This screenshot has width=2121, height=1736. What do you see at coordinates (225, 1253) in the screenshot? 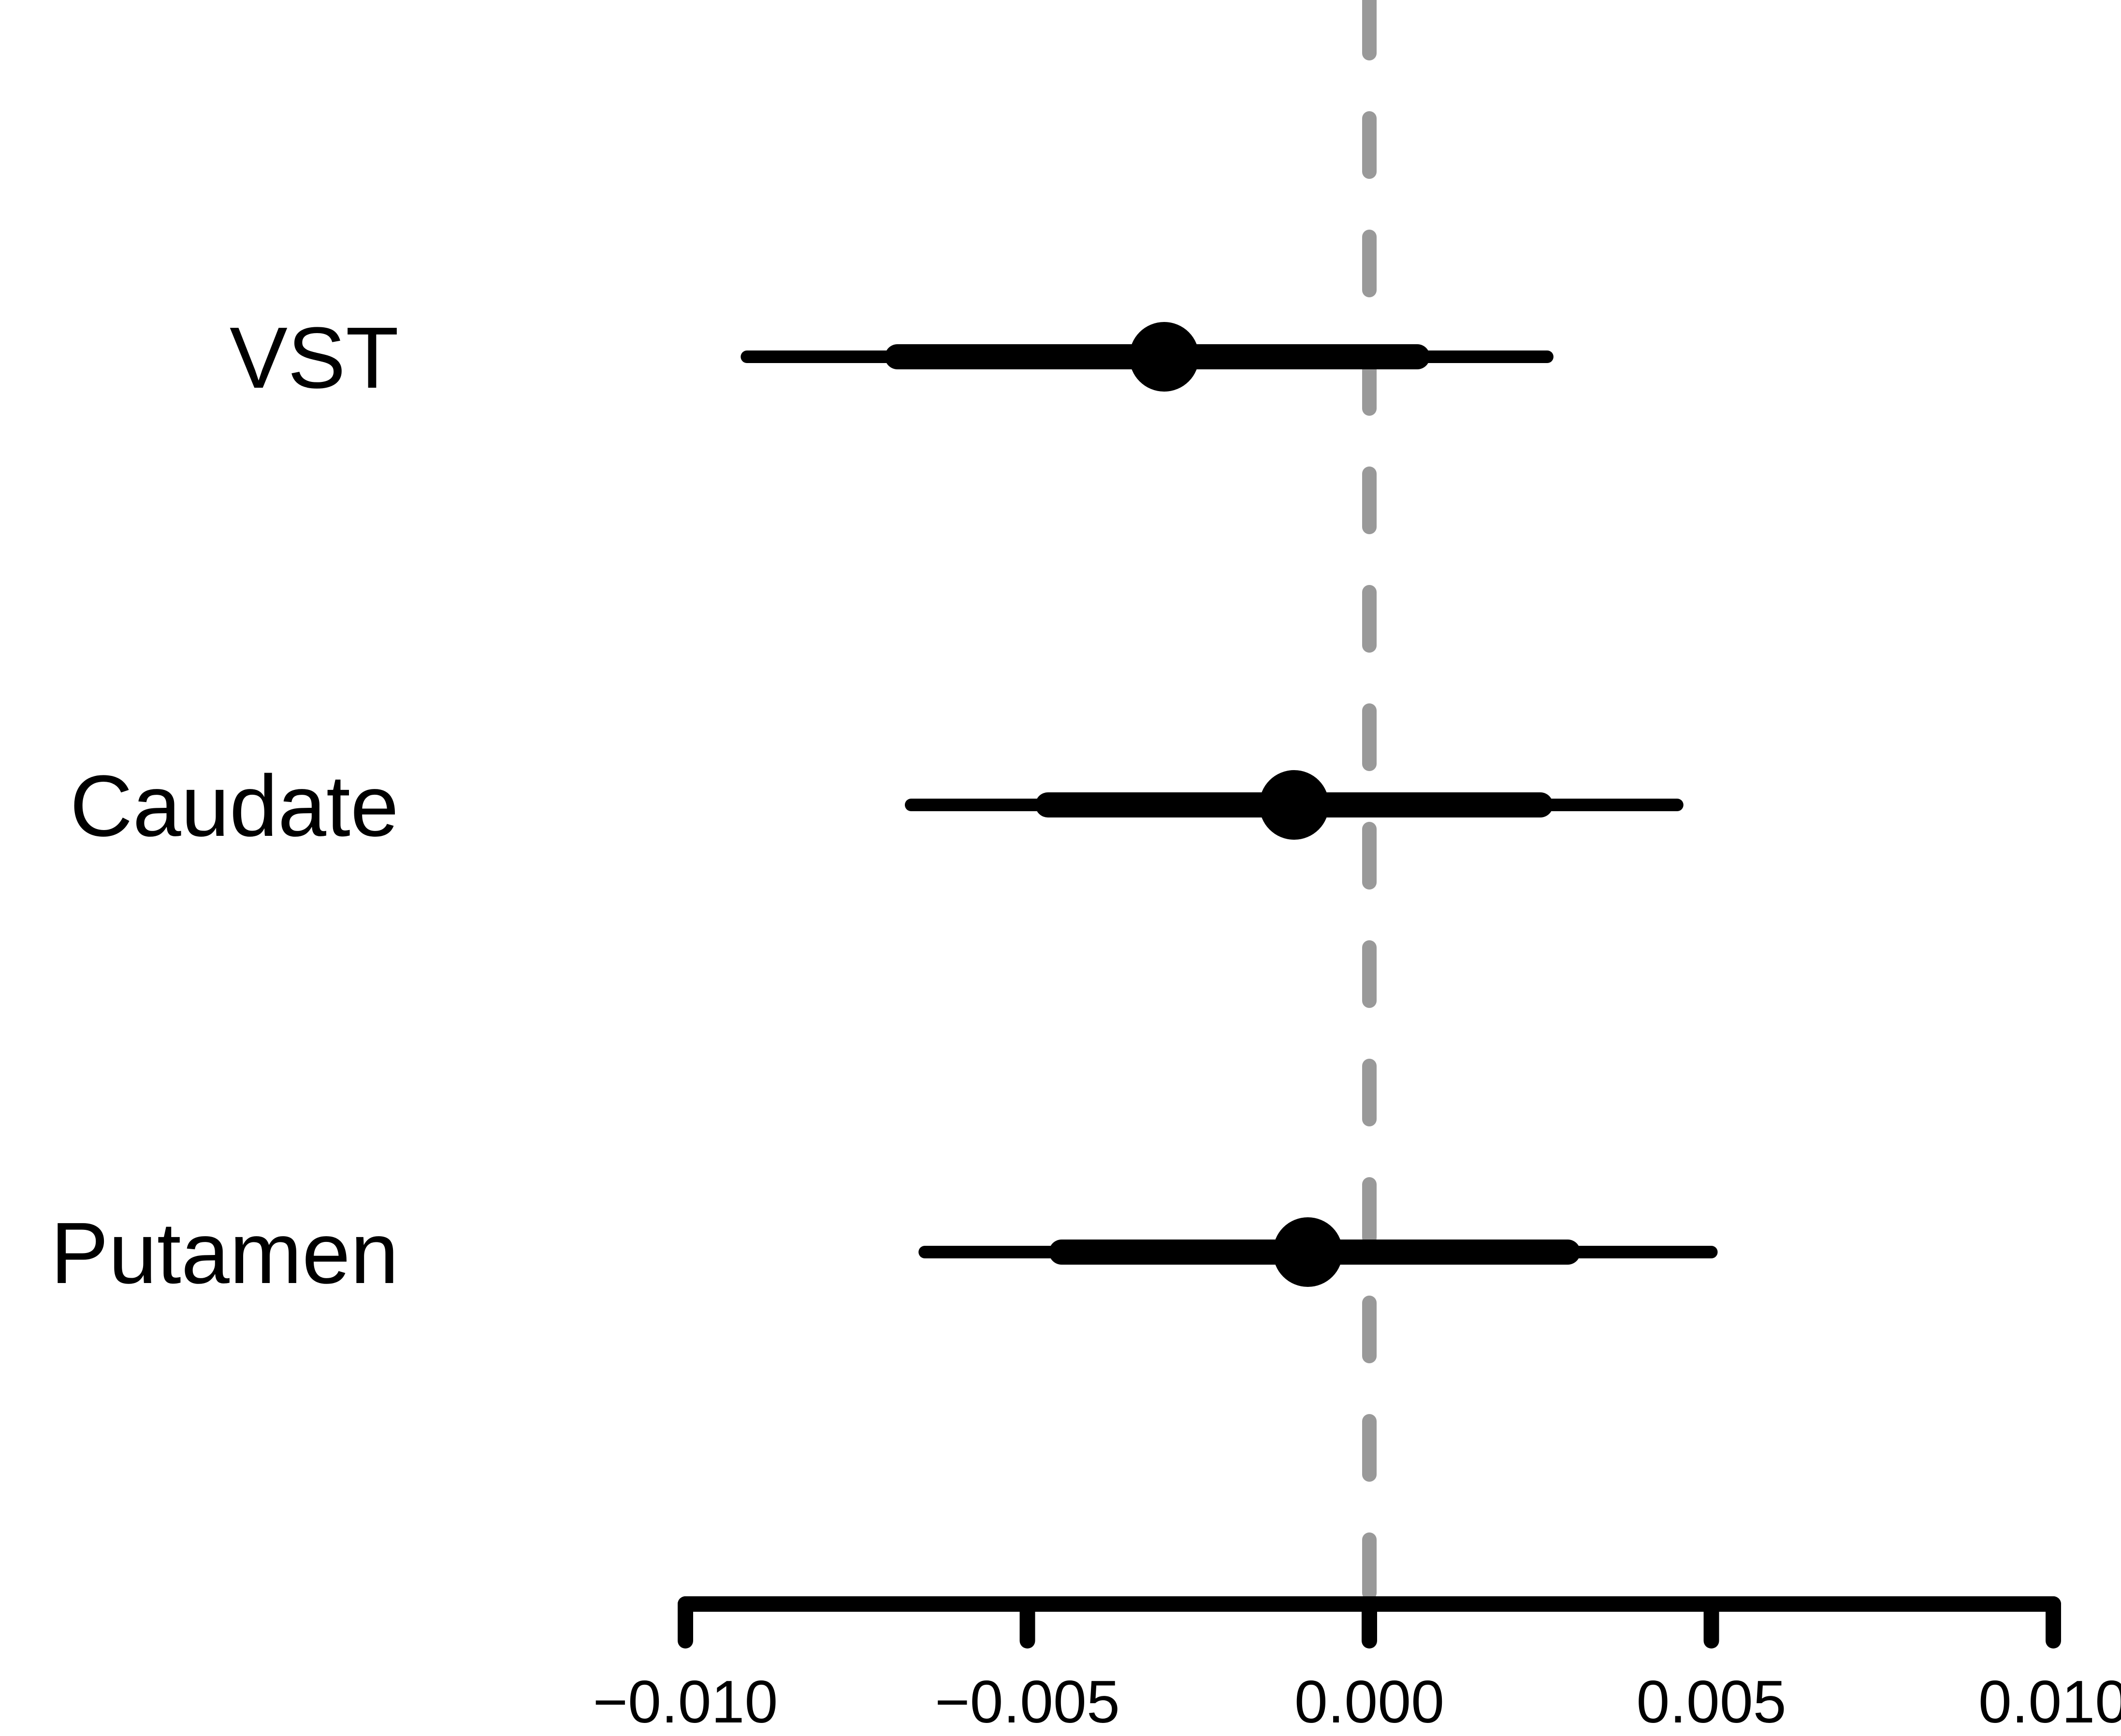
I see `category-label: Putamen` at bounding box center [225, 1253].